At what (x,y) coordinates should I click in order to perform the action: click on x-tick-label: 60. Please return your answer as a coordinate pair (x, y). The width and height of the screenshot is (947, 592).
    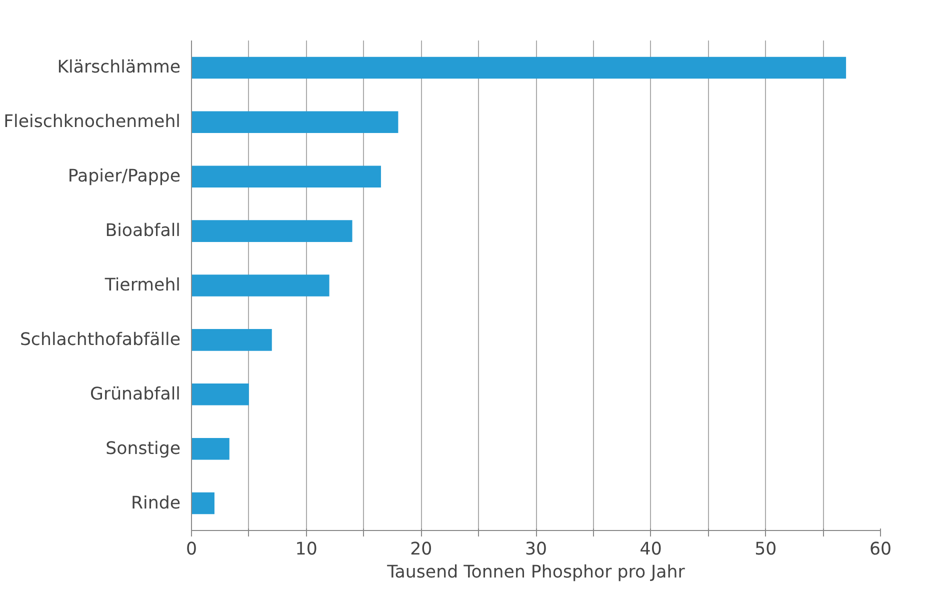
    Looking at the image, I should click on (880, 550).